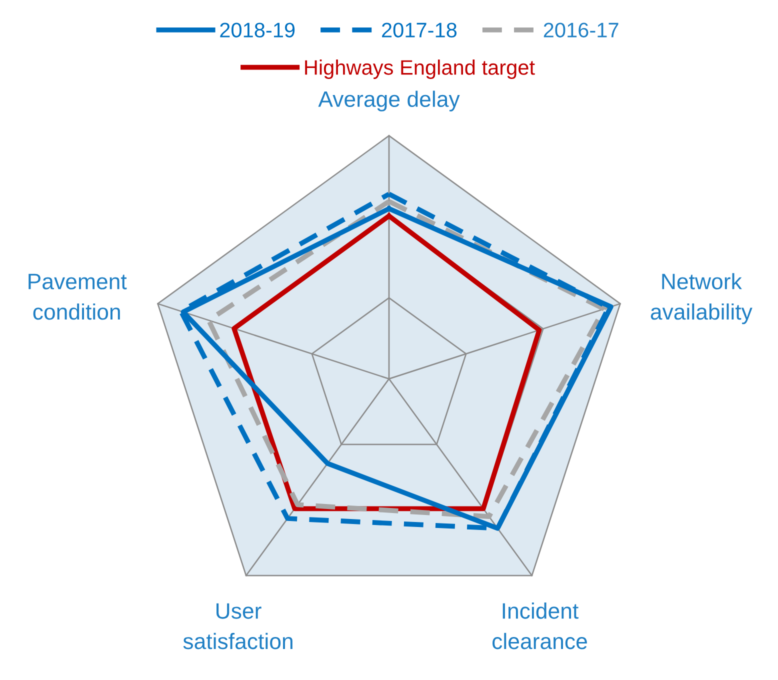 This screenshot has height=680, width=778. What do you see at coordinates (420, 69) in the screenshot?
I see `legend-label: Highways England target` at bounding box center [420, 69].